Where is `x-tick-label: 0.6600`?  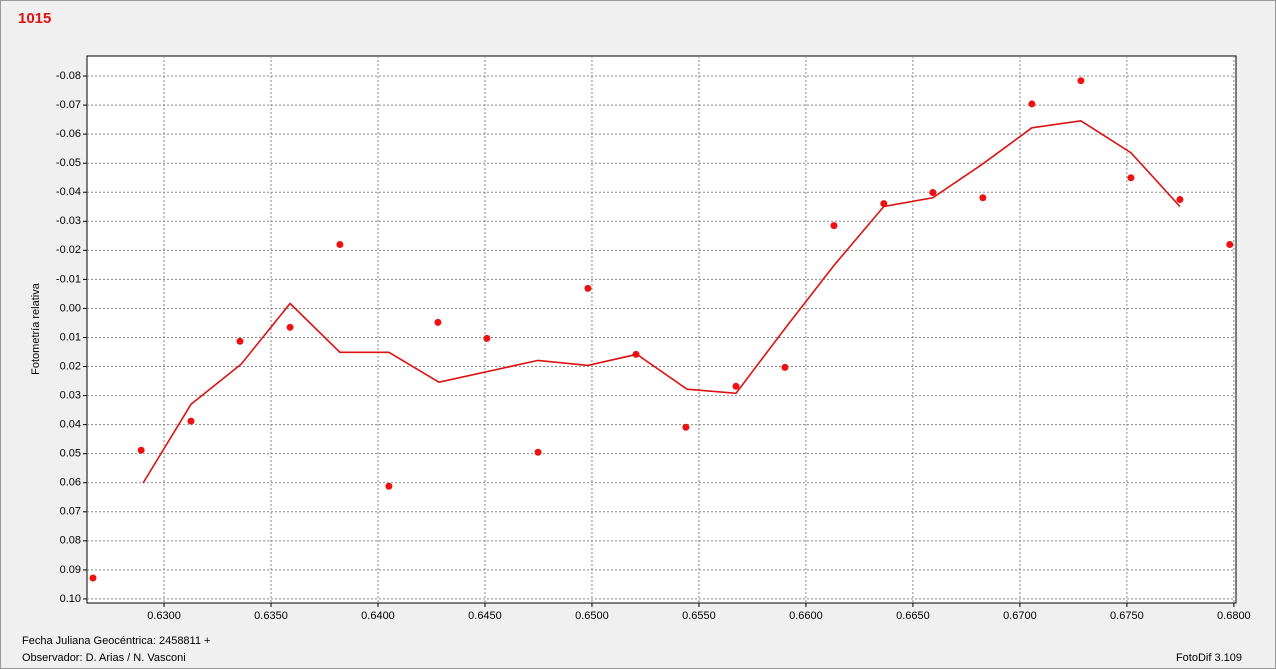 x-tick-label: 0.6600 is located at coordinates (806, 616).